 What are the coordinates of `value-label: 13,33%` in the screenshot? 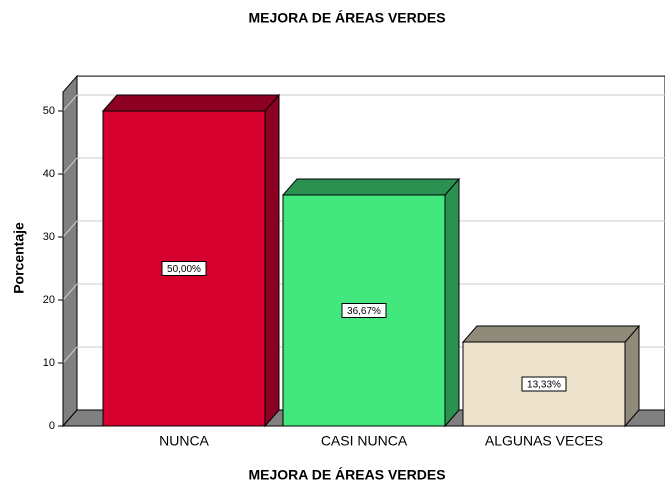 It's located at (544, 385).